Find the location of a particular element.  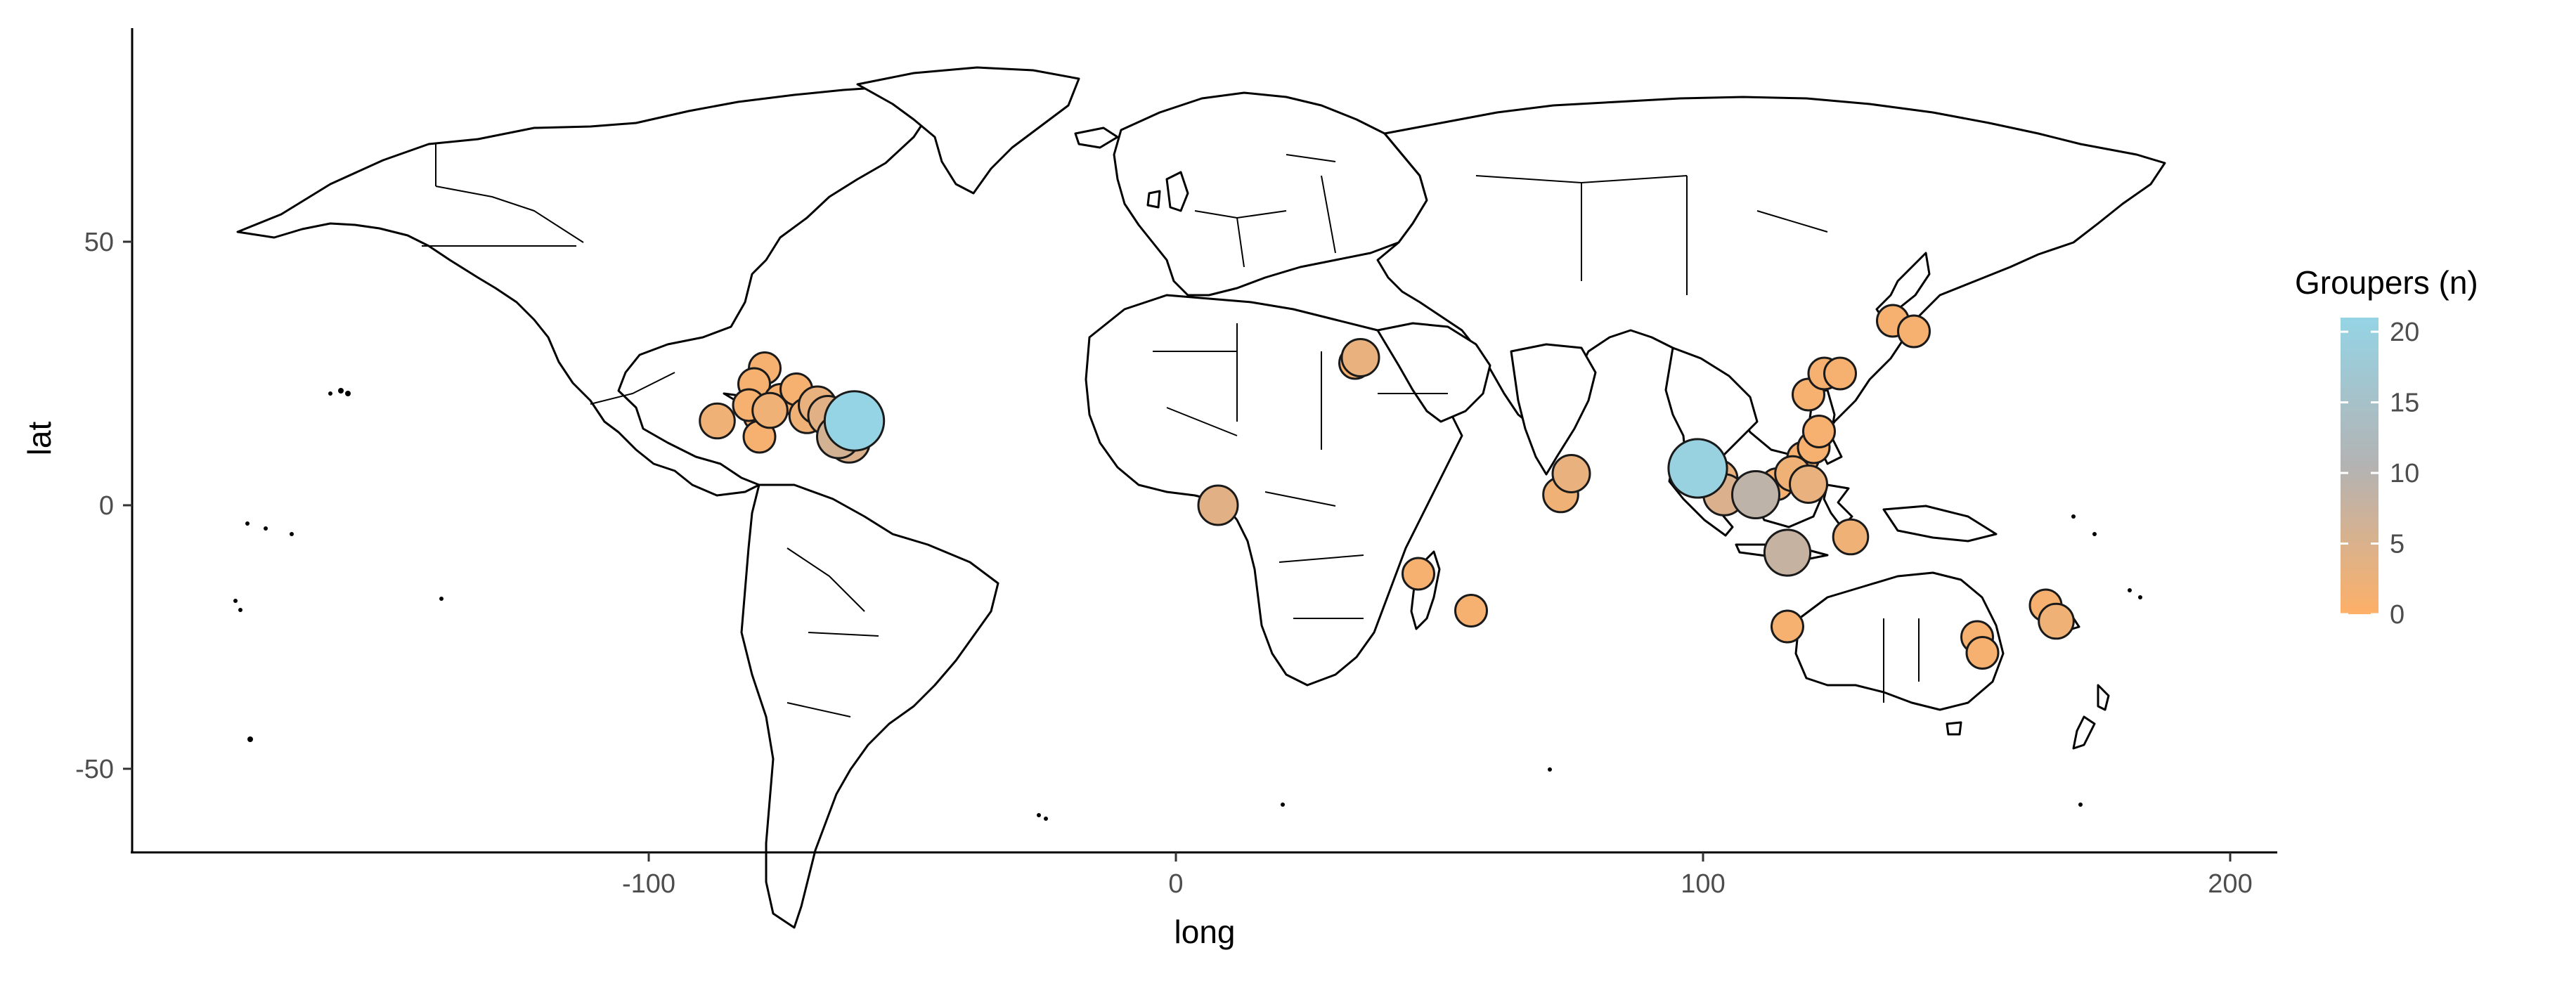

asia-landmass is located at coordinates (1771, 277).